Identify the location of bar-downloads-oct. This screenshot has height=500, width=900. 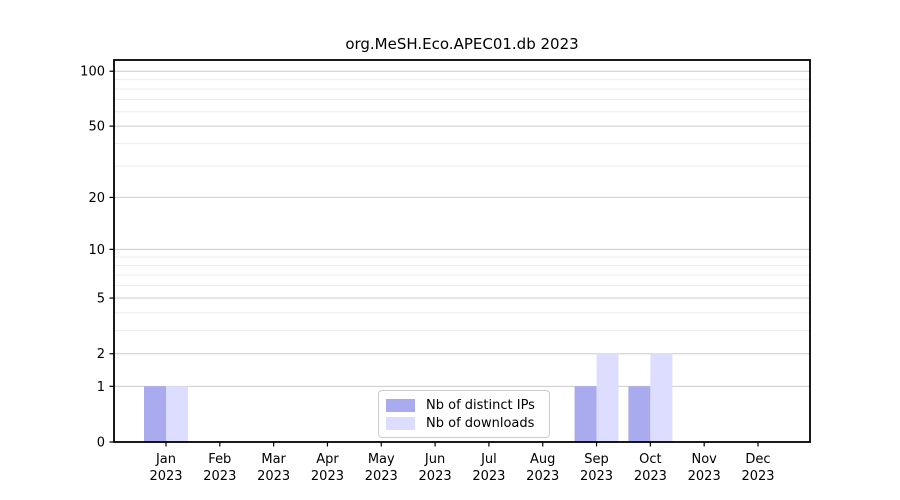
(661, 397).